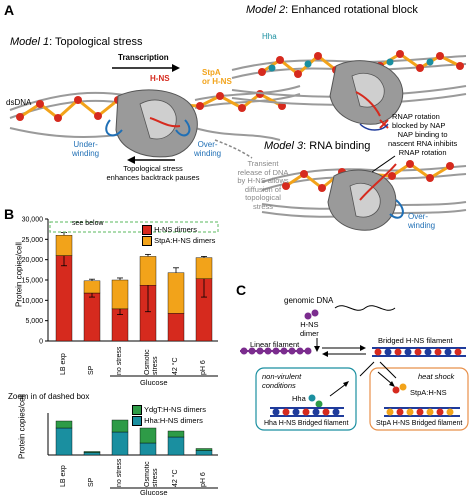  What do you see at coordinates (143, 57) in the screenshot?
I see `transcription-label: Transcription` at bounding box center [143, 57].